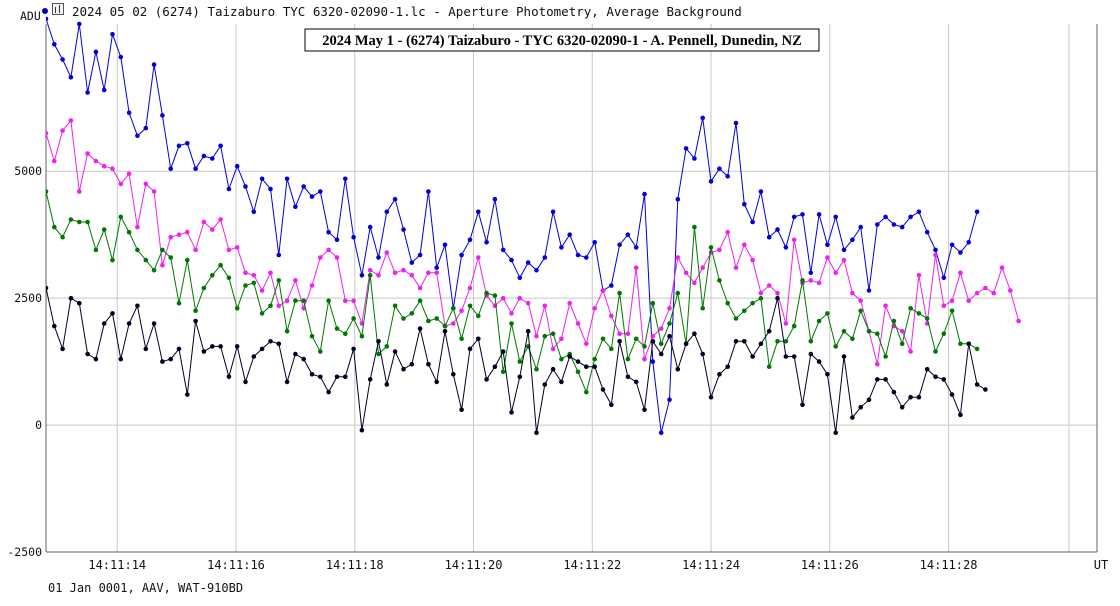  I want to click on x-axis-label: UT, so click(1101, 565).